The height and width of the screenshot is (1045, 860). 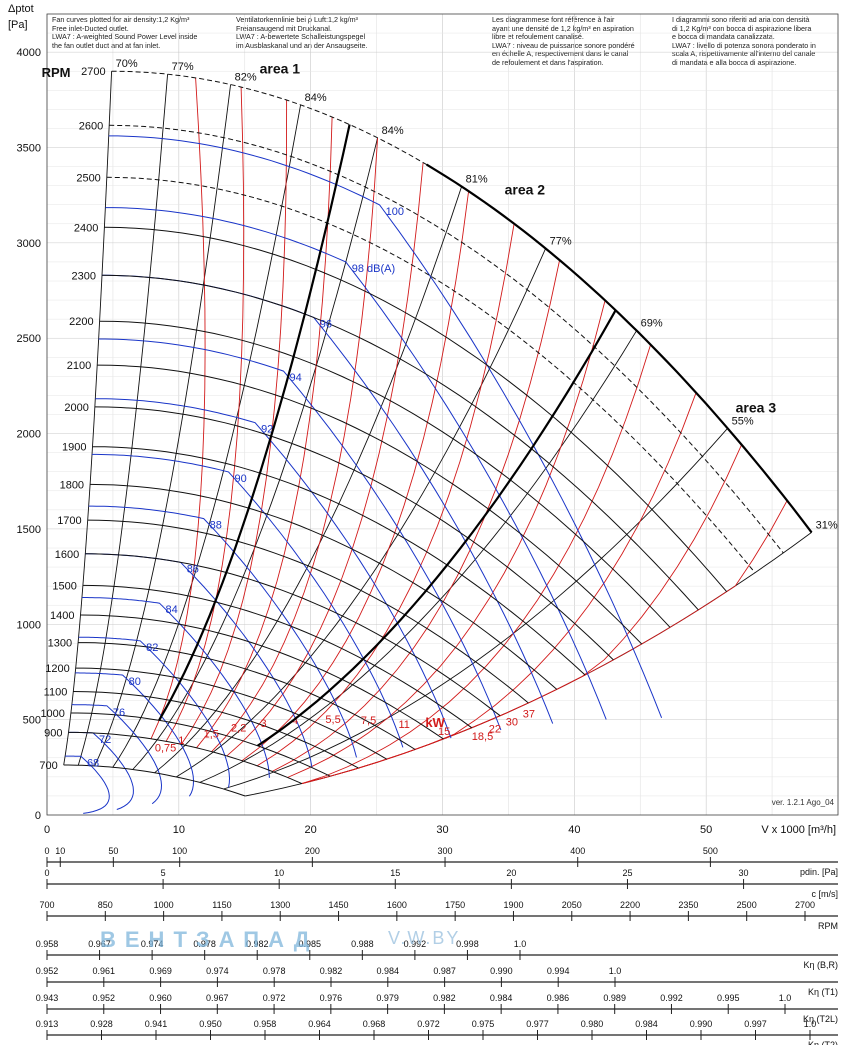 What do you see at coordinates (69, 521) in the screenshot?
I see `rpm-label: 1700` at bounding box center [69, 521].